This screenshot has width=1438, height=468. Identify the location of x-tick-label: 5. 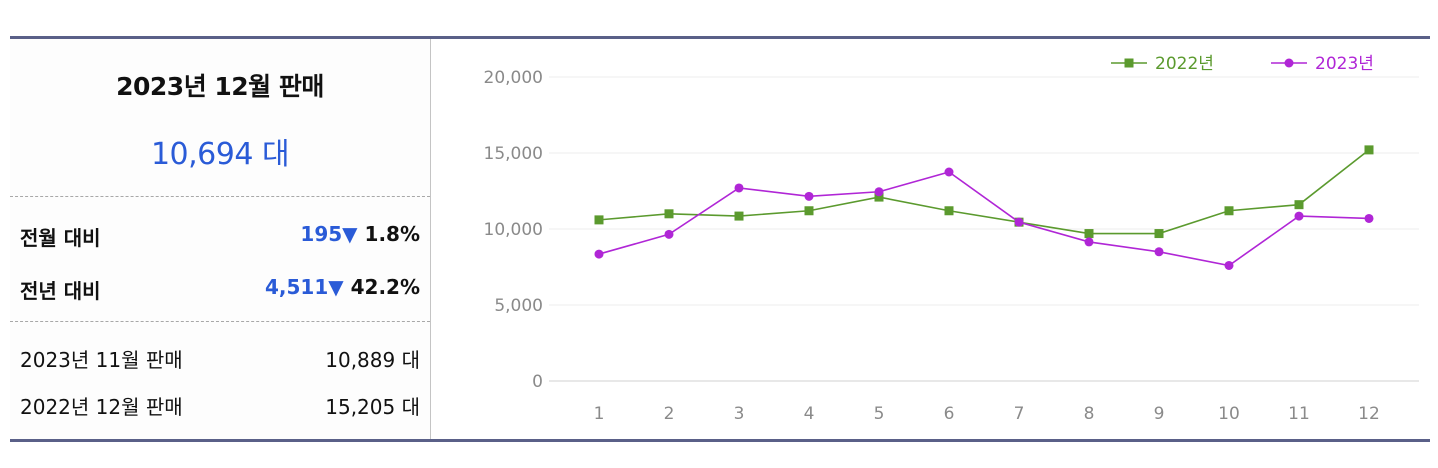
(879, 414).